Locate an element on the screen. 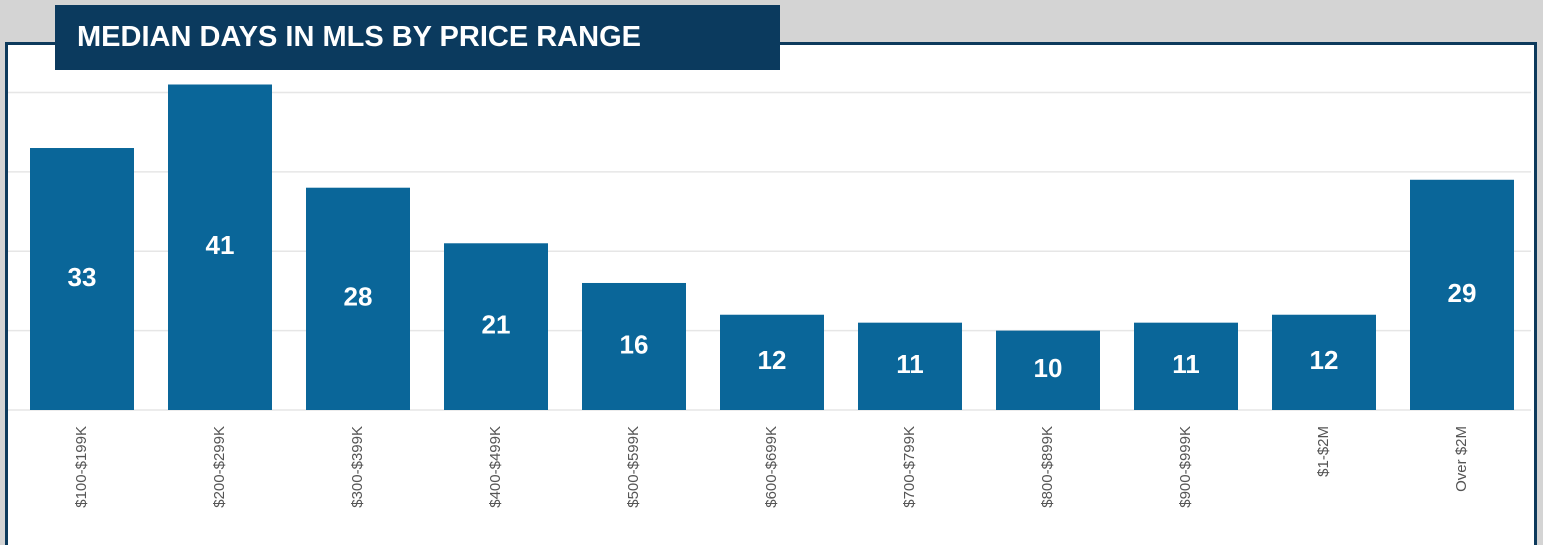 Image resolution: width=1543 pixels, height=545 pixels. x-tick-label: Over $2M is located at coordinates (1461, 459).